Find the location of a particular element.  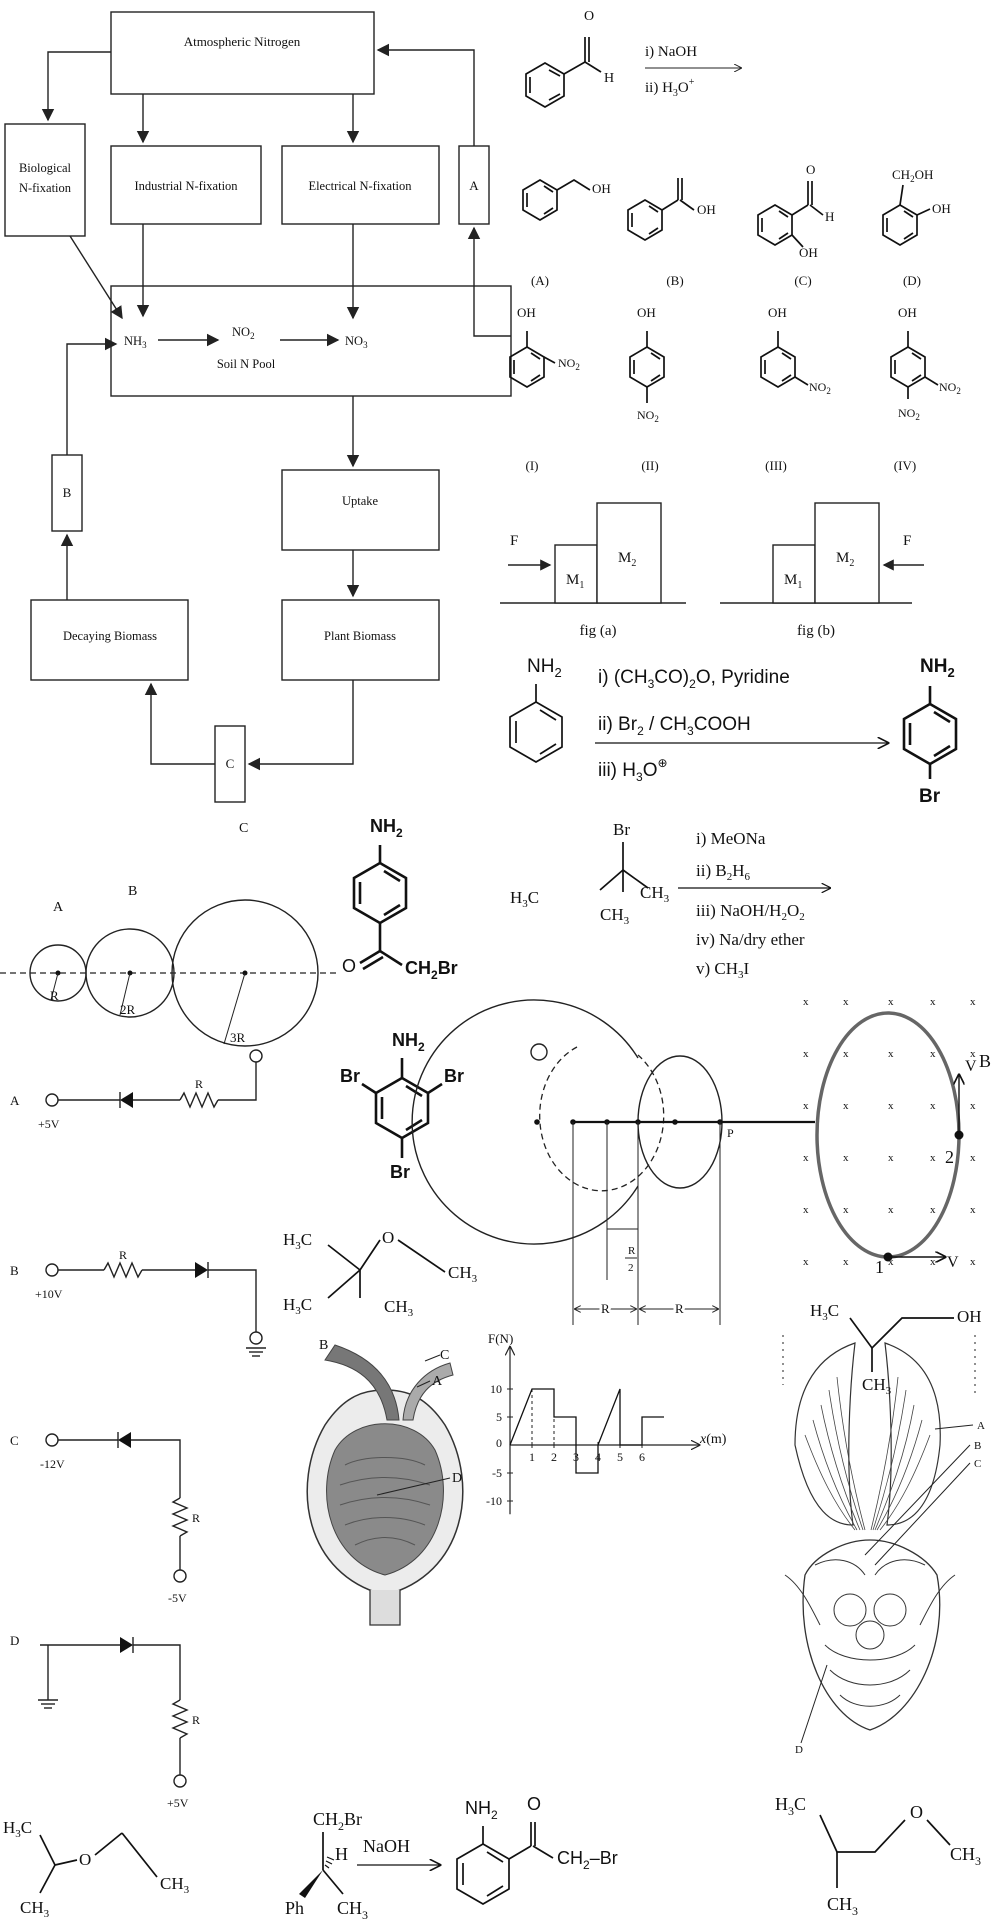

fig-b-m1-label: M1 is located at coordinates (793, 581).